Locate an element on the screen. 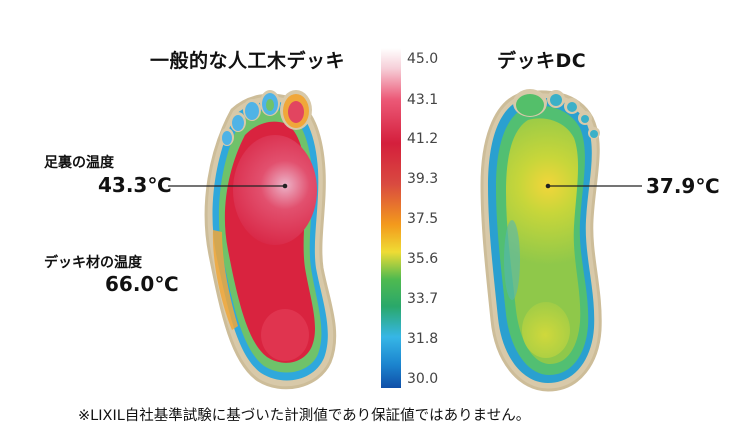 The image size is (741, 435). scale-tick: 45.0 is located at coordinates (423, 59).